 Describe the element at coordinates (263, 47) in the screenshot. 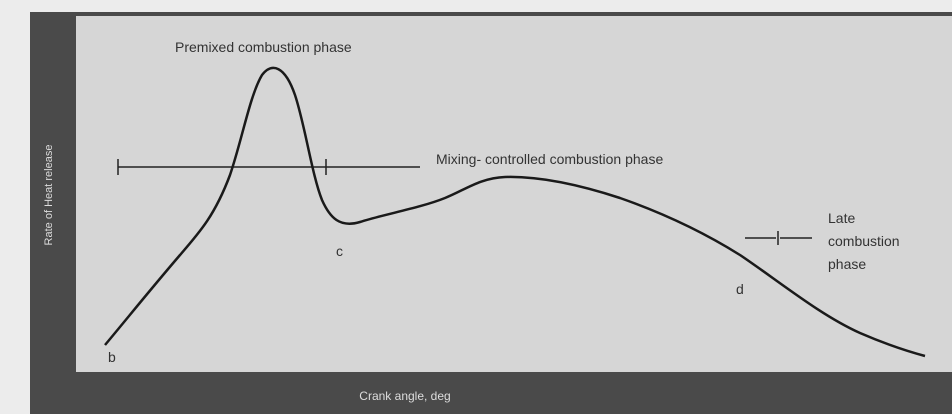

I see `premixed-label: Premixed combustion phase` at that location.